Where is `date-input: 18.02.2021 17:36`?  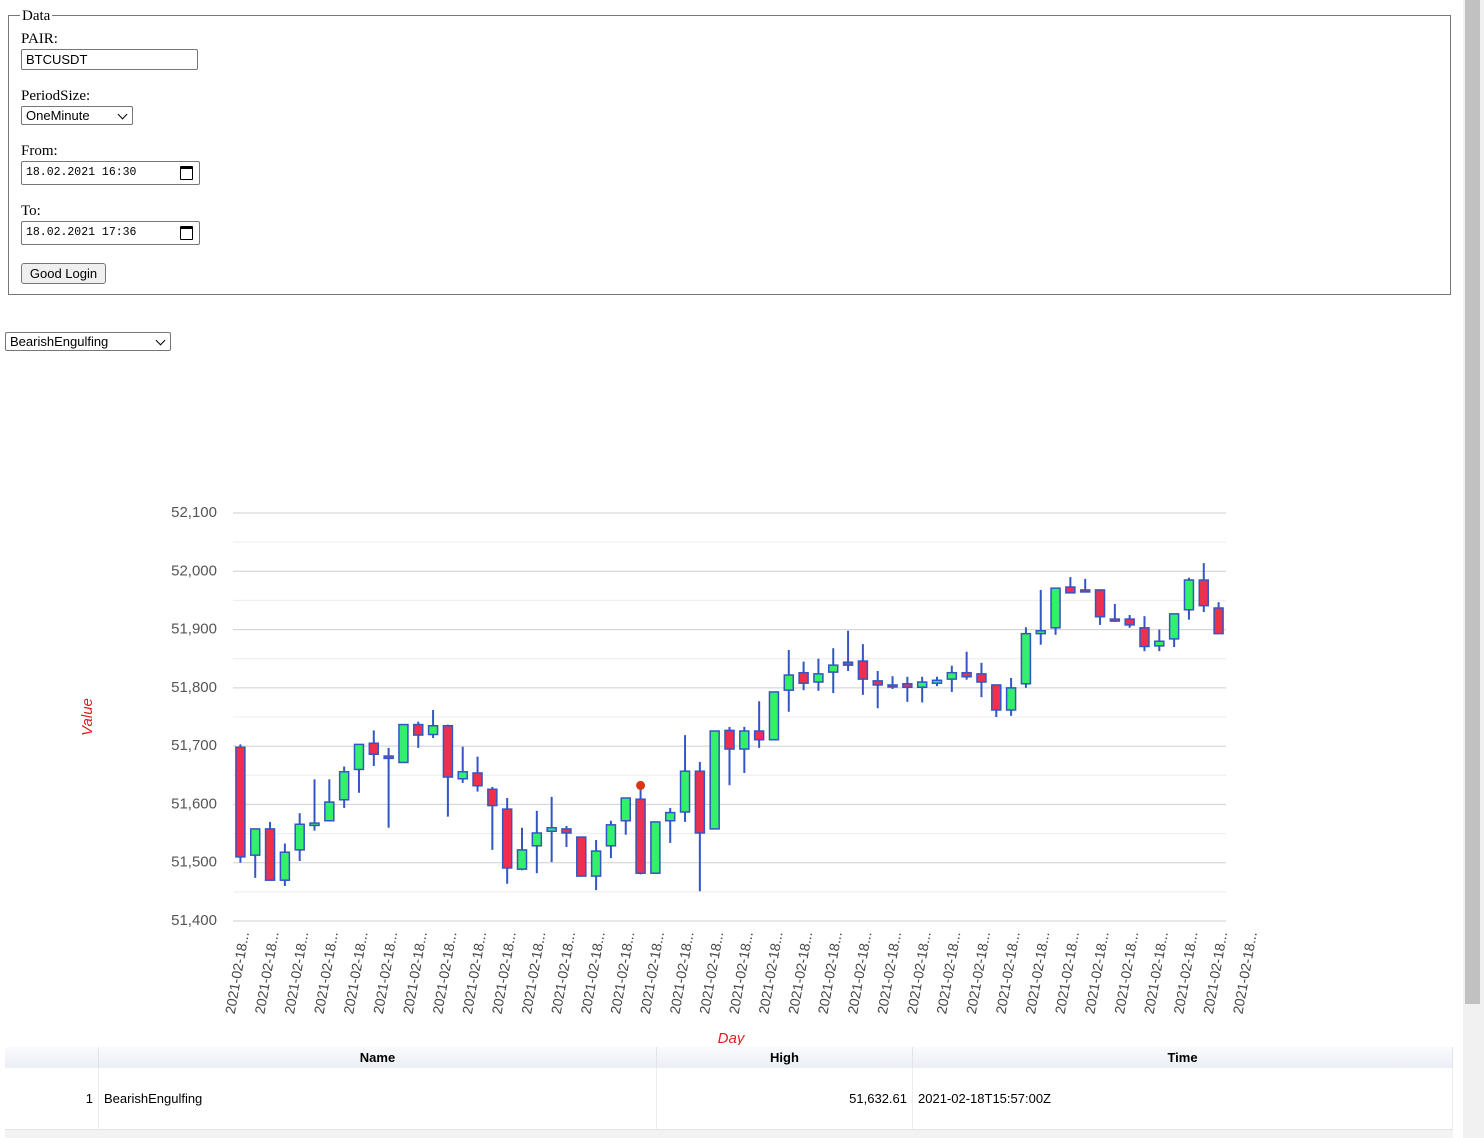
date-input: 18.02.2021 17:36 is located at coordinates (110, 233).